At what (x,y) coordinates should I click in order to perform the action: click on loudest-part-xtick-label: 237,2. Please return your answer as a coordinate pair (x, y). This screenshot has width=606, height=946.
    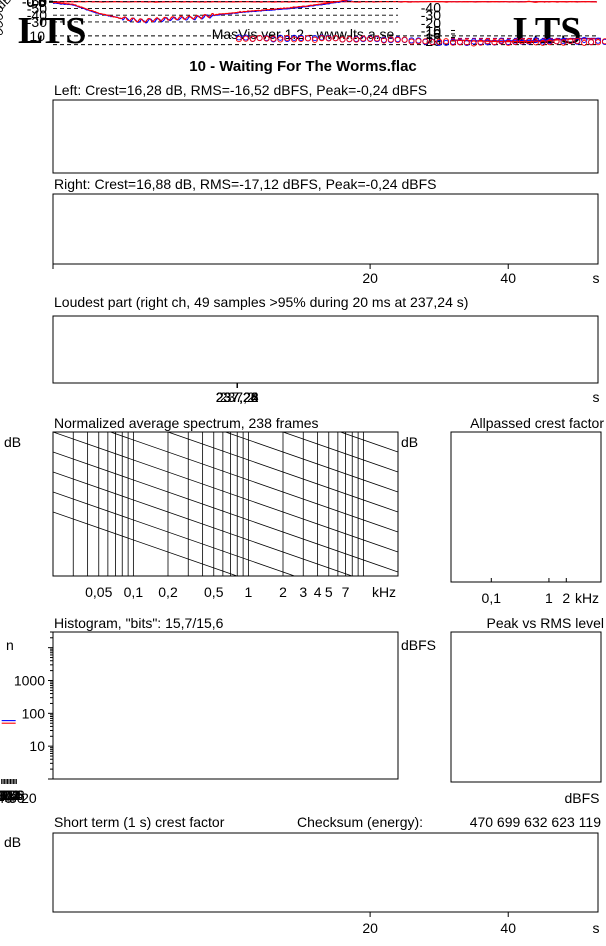
    Looking at the image, I should click on (237, 397).